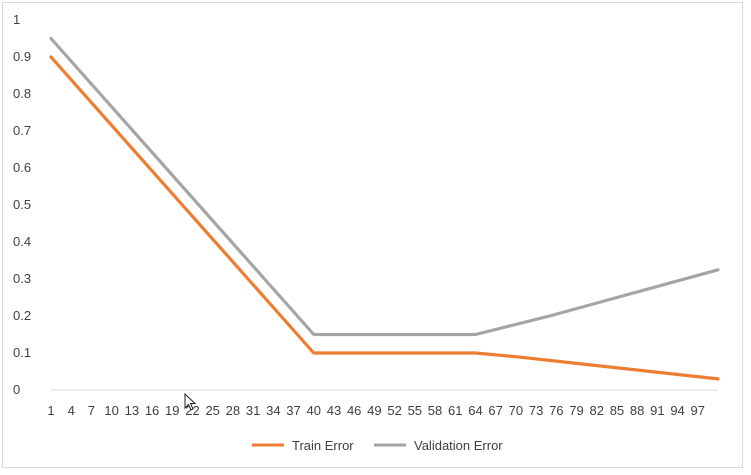  Describe the element at coordinates (71, 410) in the screenshot. I see `x-tick-label: 4` at that location.